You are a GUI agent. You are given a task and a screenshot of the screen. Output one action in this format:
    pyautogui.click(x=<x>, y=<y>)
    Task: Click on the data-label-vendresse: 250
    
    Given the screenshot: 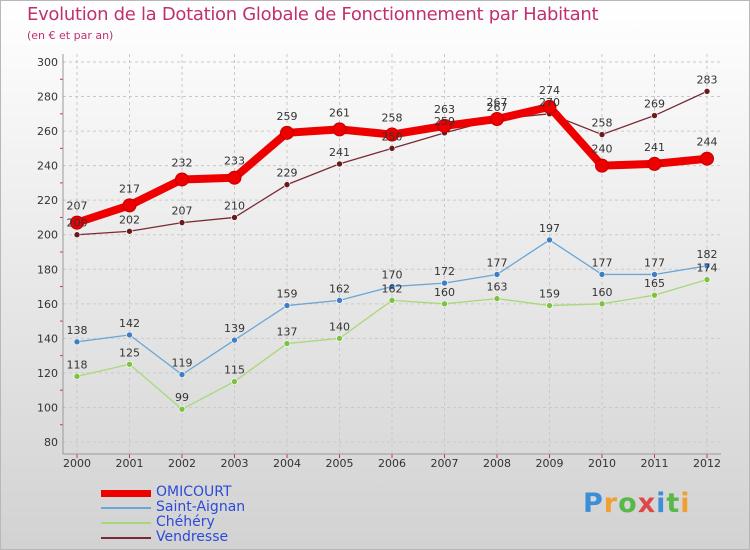 What is the action you would take?
    pyautogui.click(x=392, y=136)
    